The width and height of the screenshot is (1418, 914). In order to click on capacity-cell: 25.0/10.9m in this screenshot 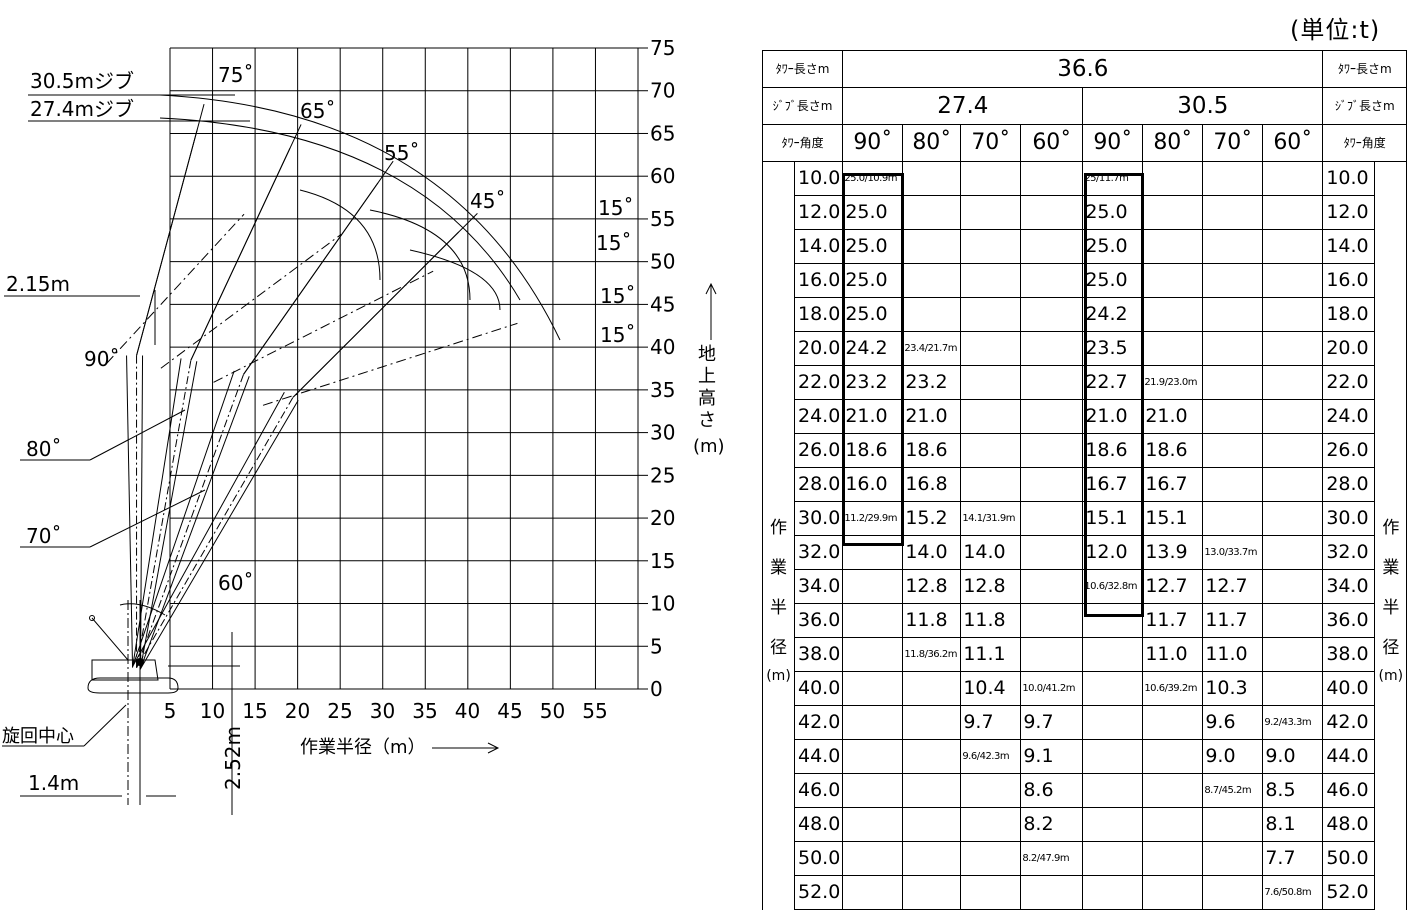, I will do `click(873, 178)`.